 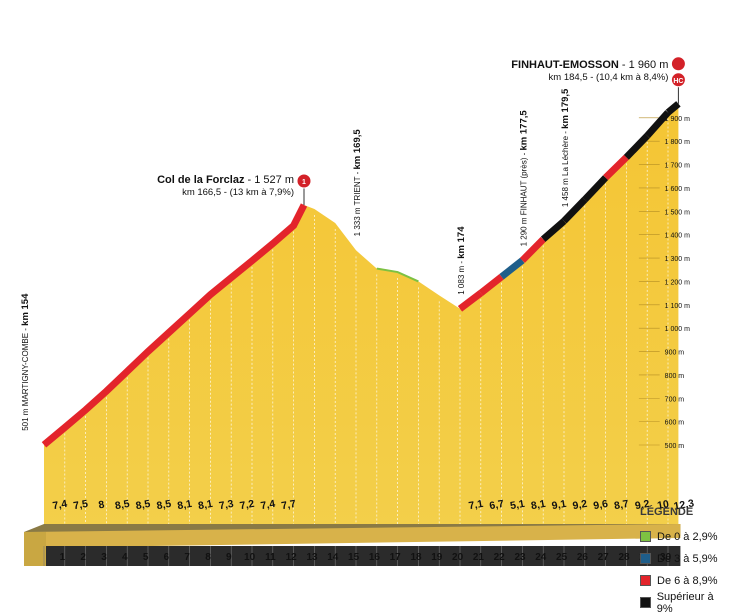 What do you see at coordinates (83, 557) in the screenshot?
I see `km-tick-label: 2` at bounding box center [83, 557].